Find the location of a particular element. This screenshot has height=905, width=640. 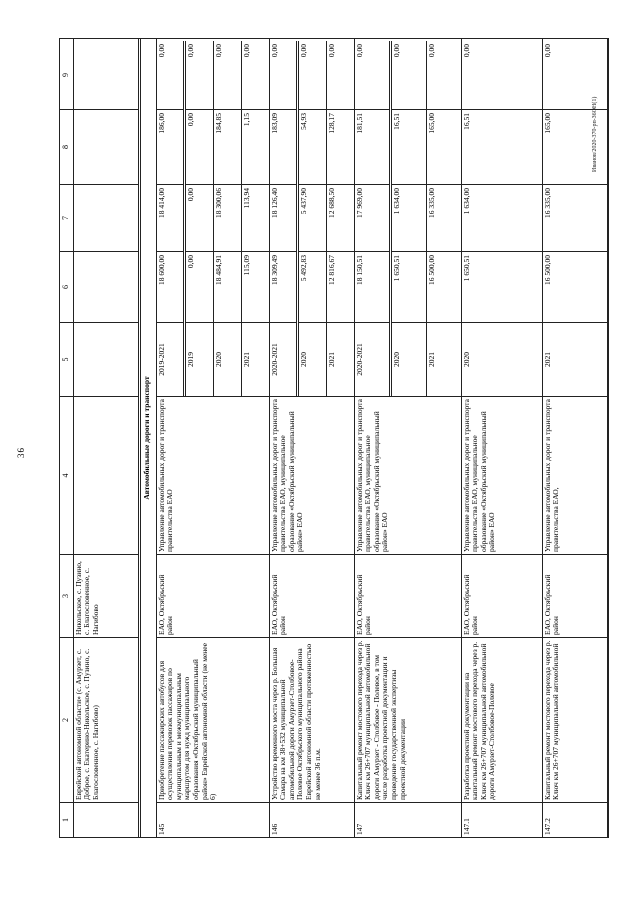

financing-subrow: 2021 115,09 113,94 1,15 0,00 is located at coordinates (255, 218).